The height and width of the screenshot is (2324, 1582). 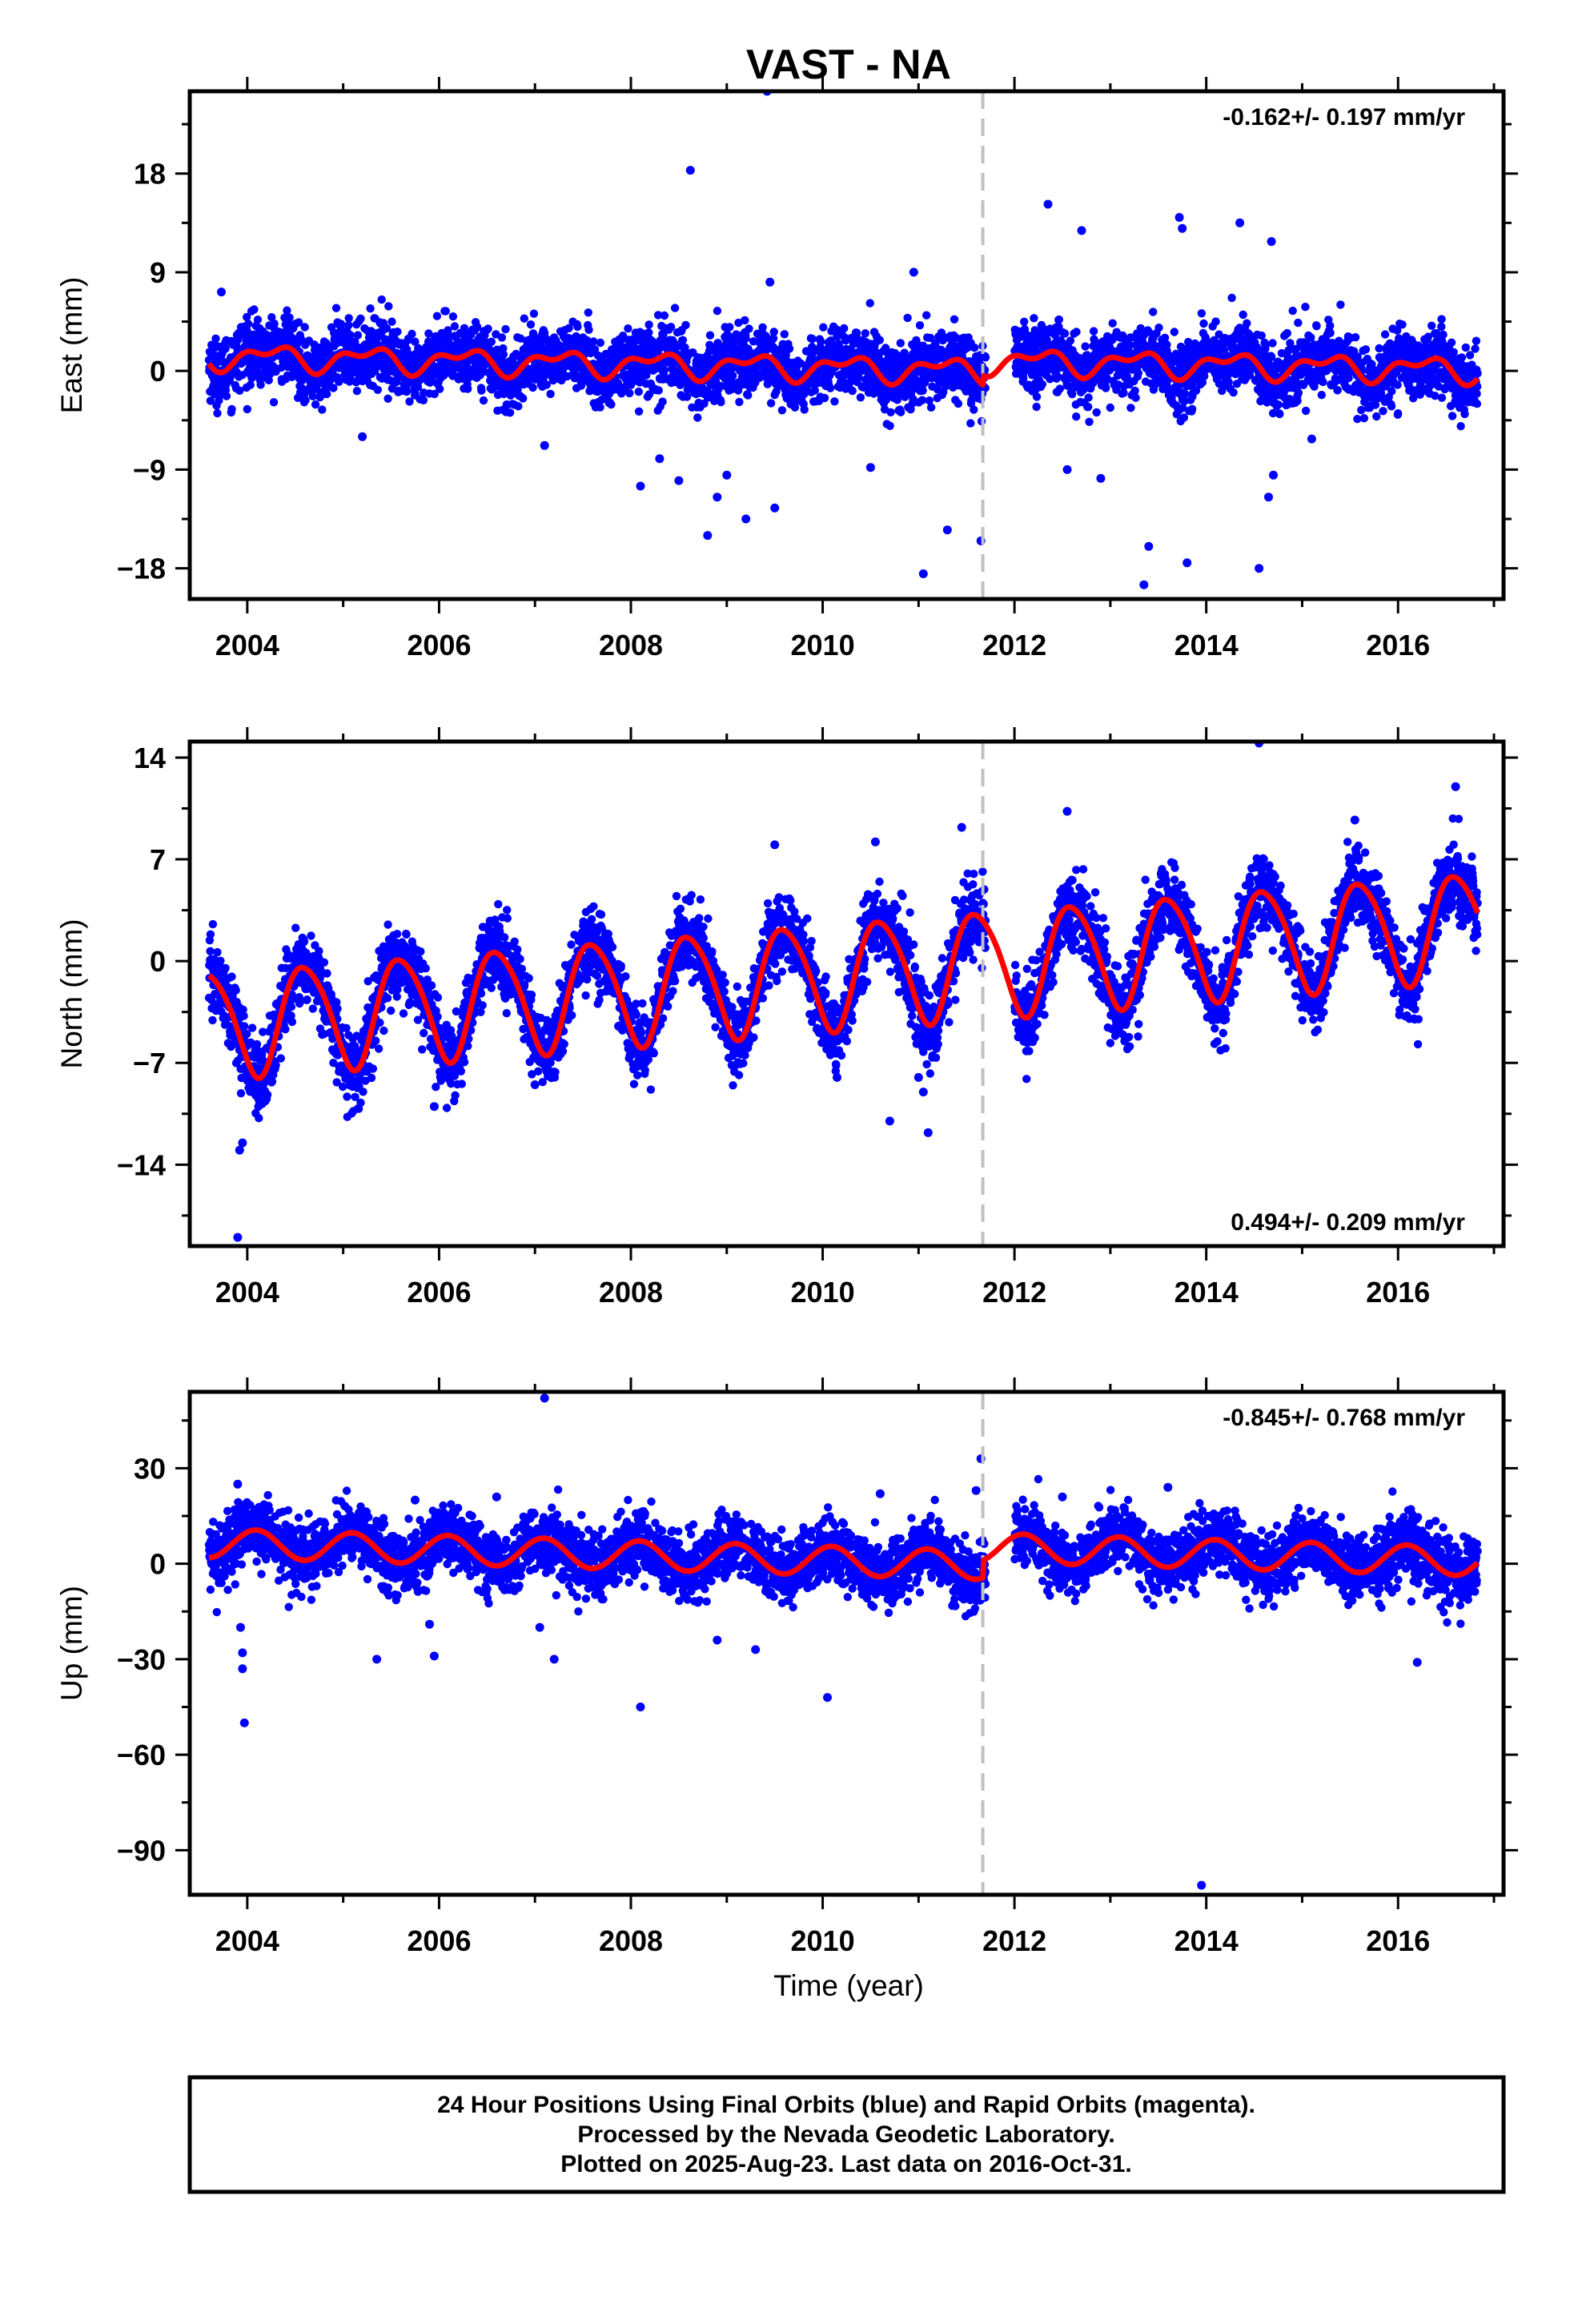 I want to click on y-tick-label: −9, so click(x=149, y=470).